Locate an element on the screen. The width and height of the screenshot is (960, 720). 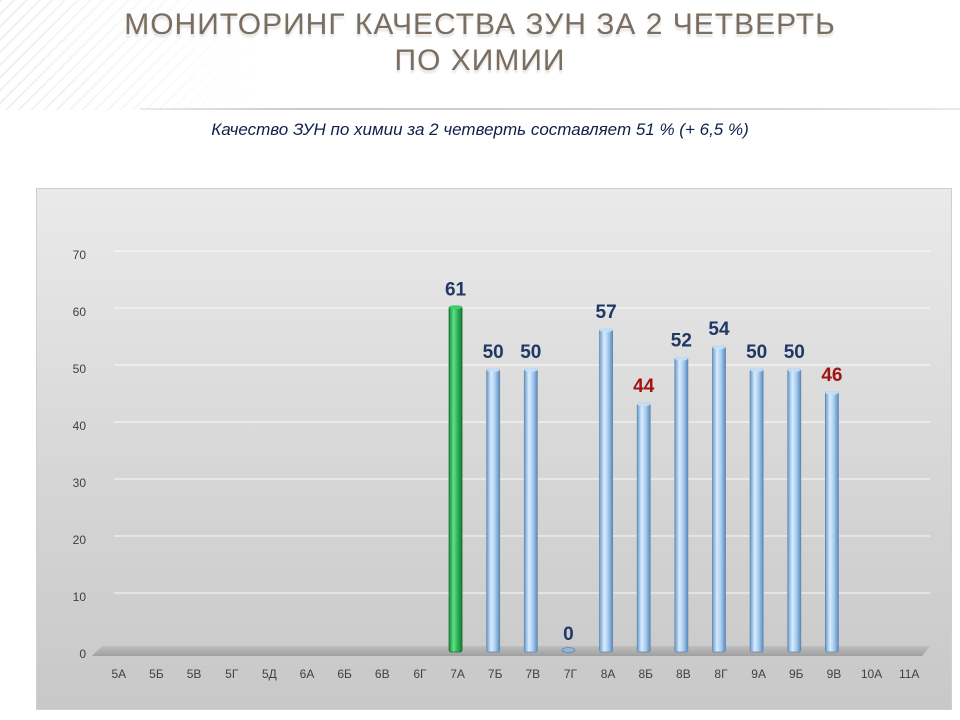
data-label: 54 is located at coordinates (719, 329).